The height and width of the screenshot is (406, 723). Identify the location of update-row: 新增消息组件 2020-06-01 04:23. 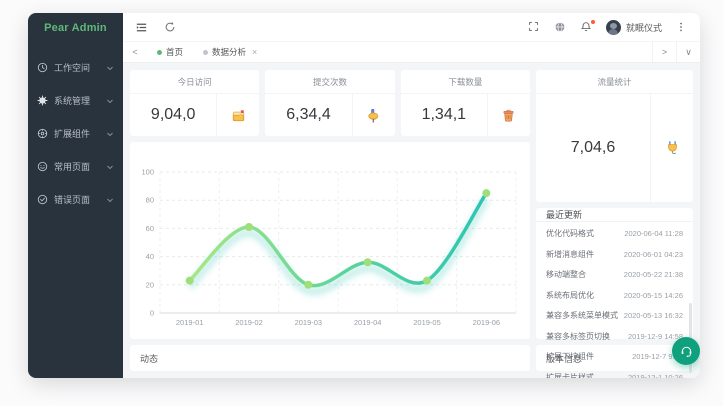
(614, 254).